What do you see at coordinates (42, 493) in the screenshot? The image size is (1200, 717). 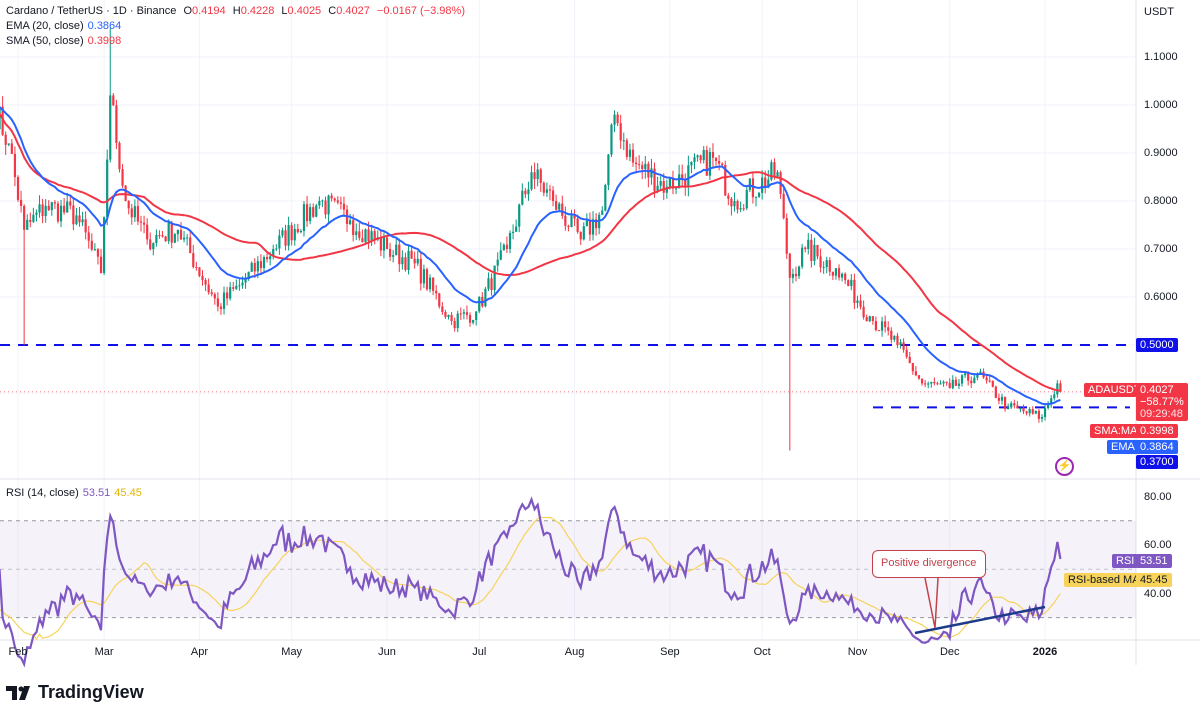 I see `rsi-label: RSI (14, close)` at bounding box center [42, 493].